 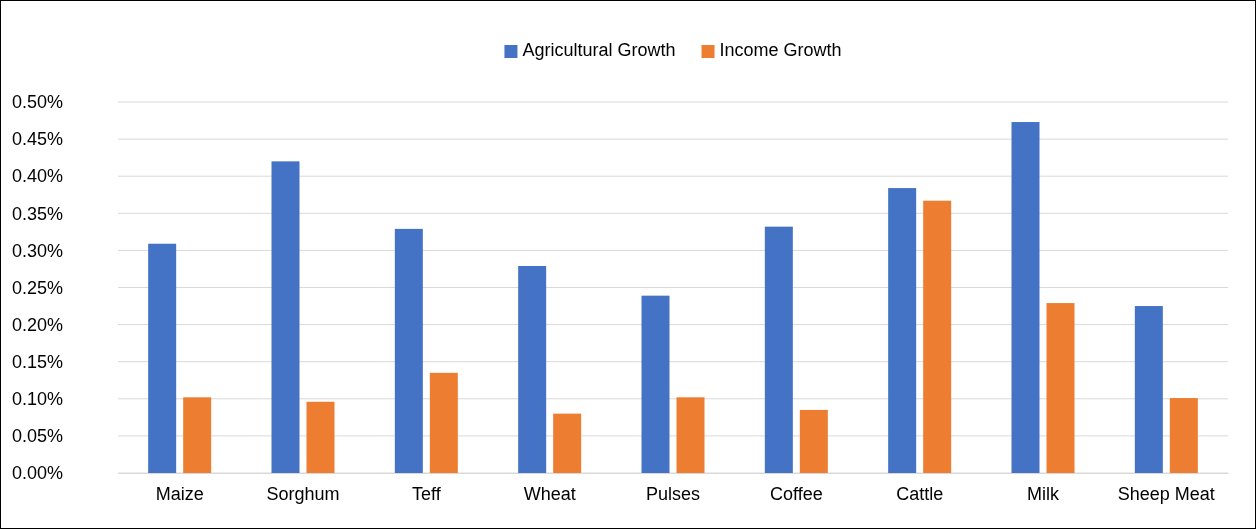 I want to click on y-tick-label: 0.30%, so click(x=38, y=250).